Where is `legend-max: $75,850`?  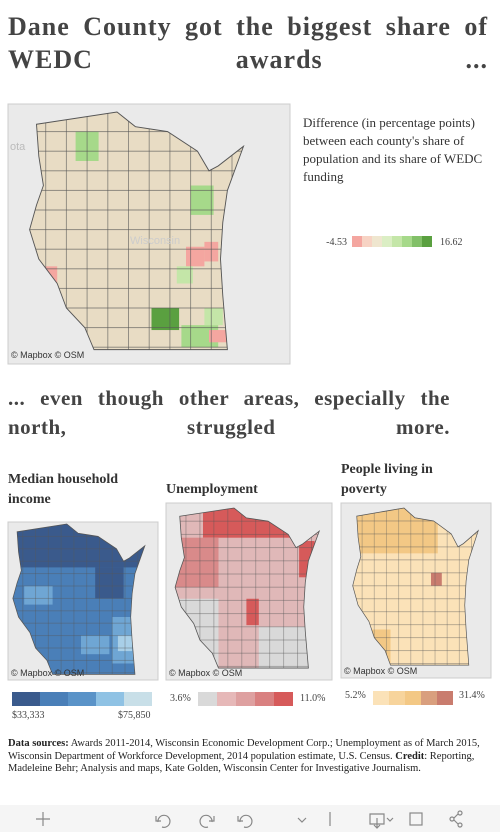 legend-max: $75,850 is located at coordinates (134, 715).